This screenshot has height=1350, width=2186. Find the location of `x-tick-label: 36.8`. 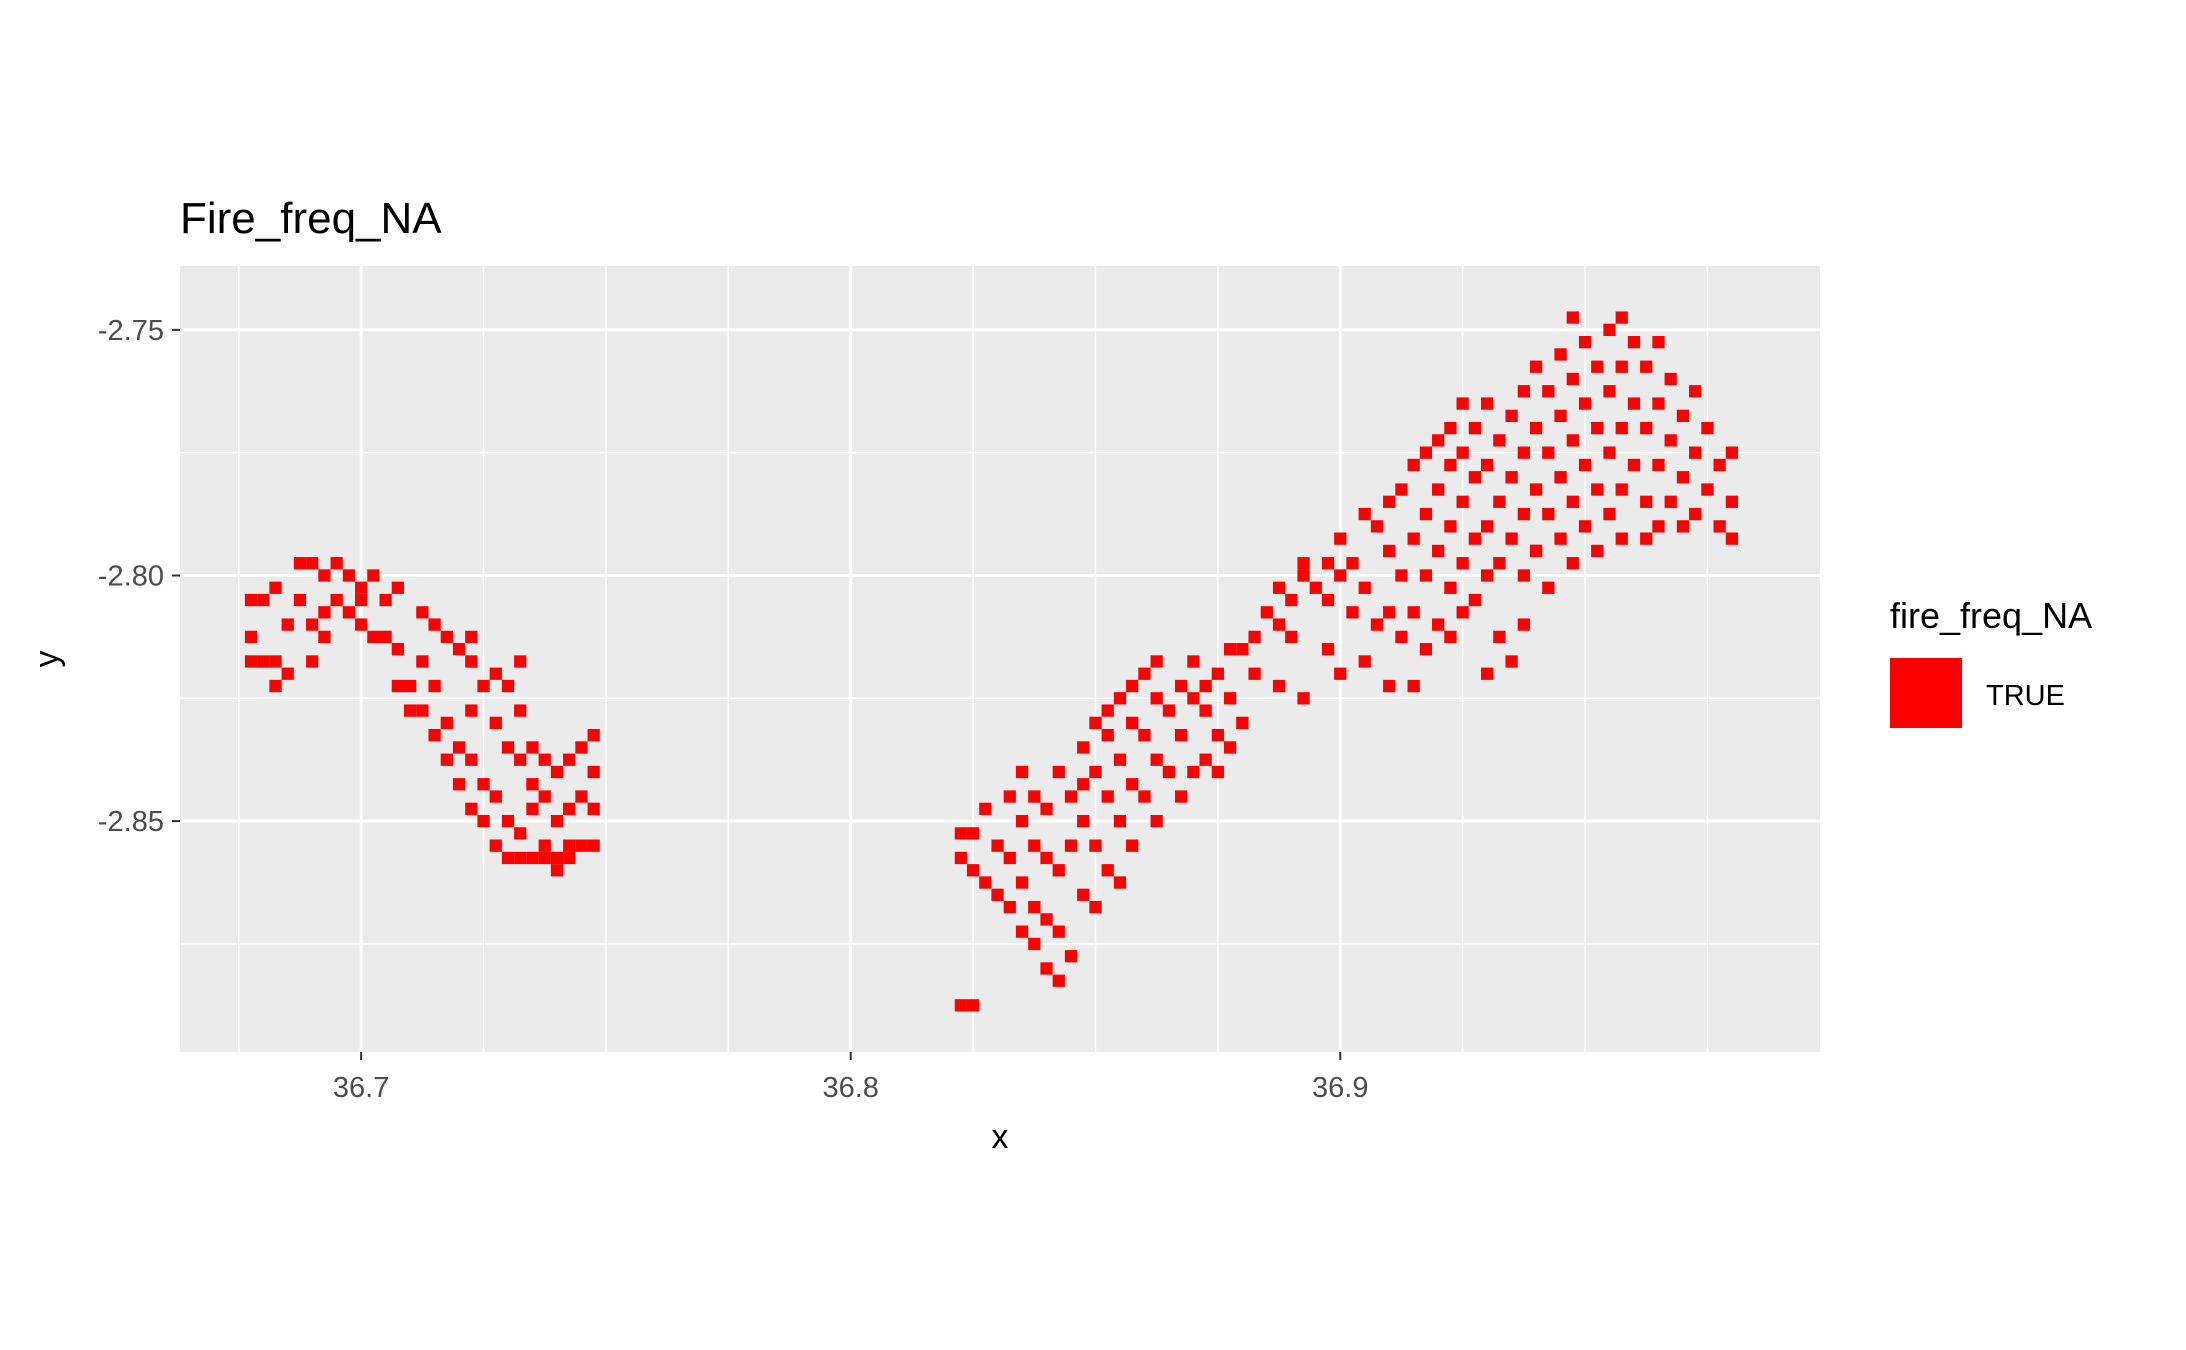

x-tick-label: 36.8 is located at coordinates (850, 1088).